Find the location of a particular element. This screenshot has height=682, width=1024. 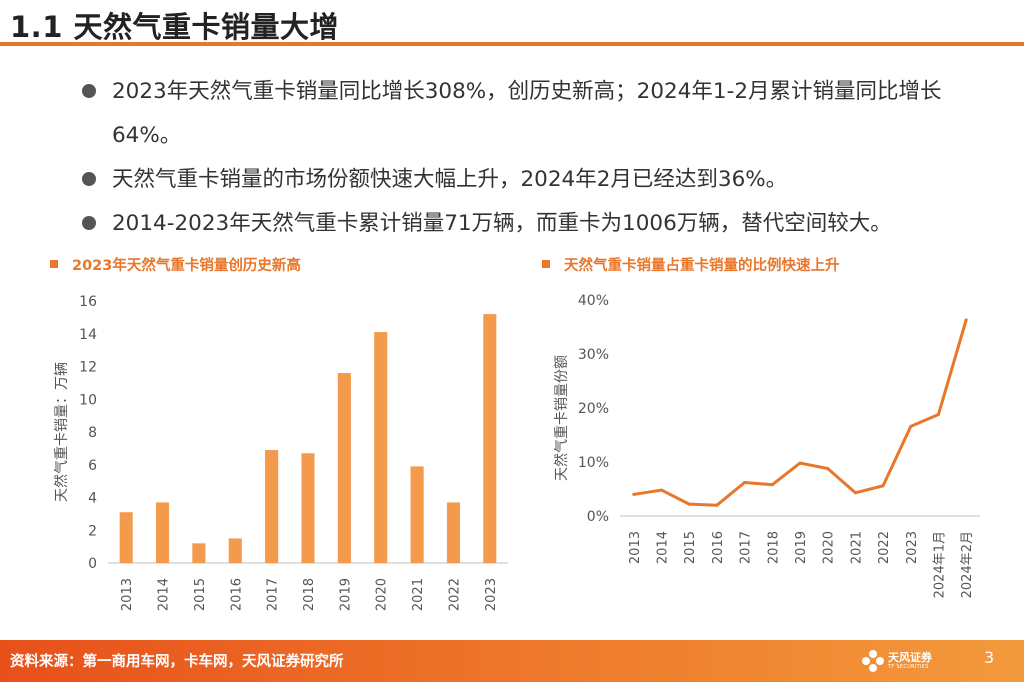

data-point-2019 is located at coordinates (800, 463).